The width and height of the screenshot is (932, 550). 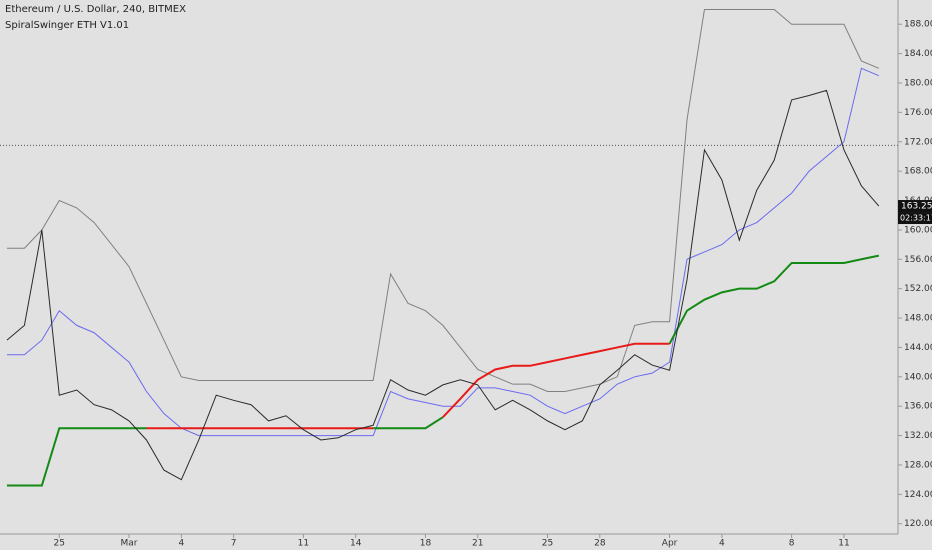 I want to click on x-tick-label: 18, so click(x=426, y=544).